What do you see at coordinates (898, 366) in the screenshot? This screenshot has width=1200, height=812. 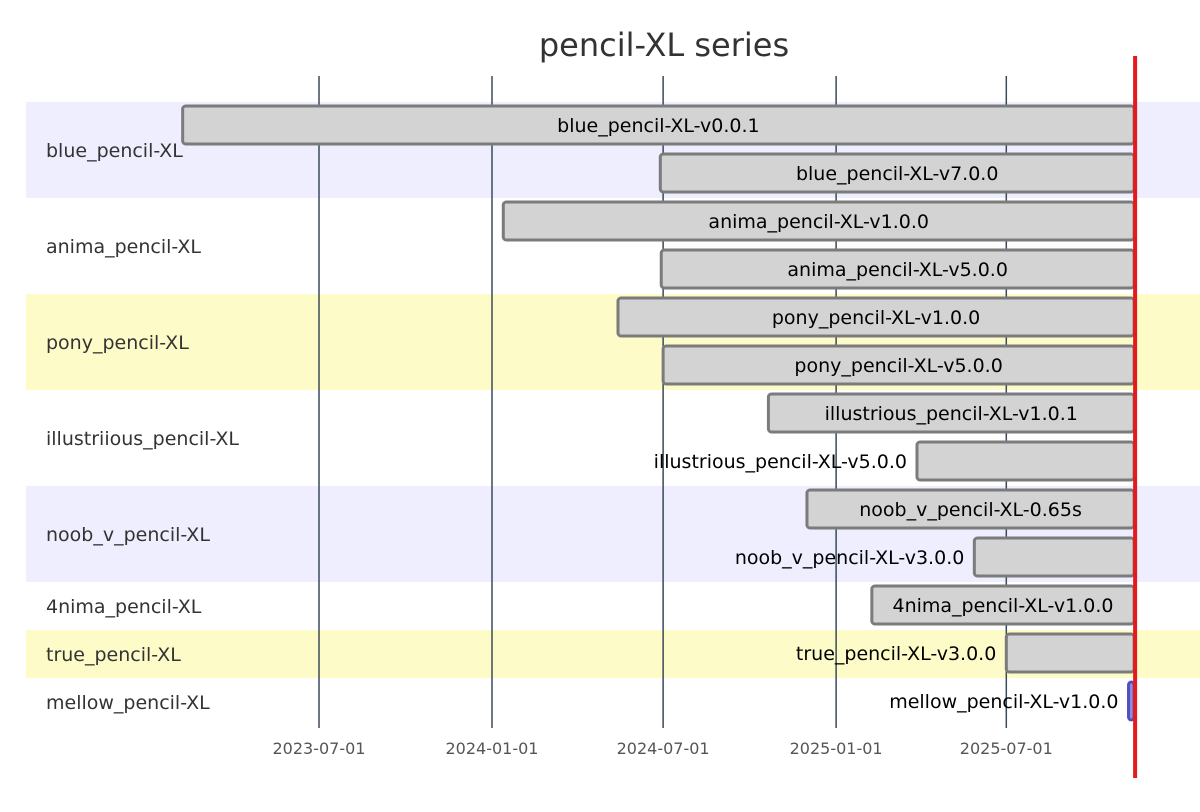 I see `task-label: pony_pencil-XL-v5.0.0` at bounding box center [898, 366].